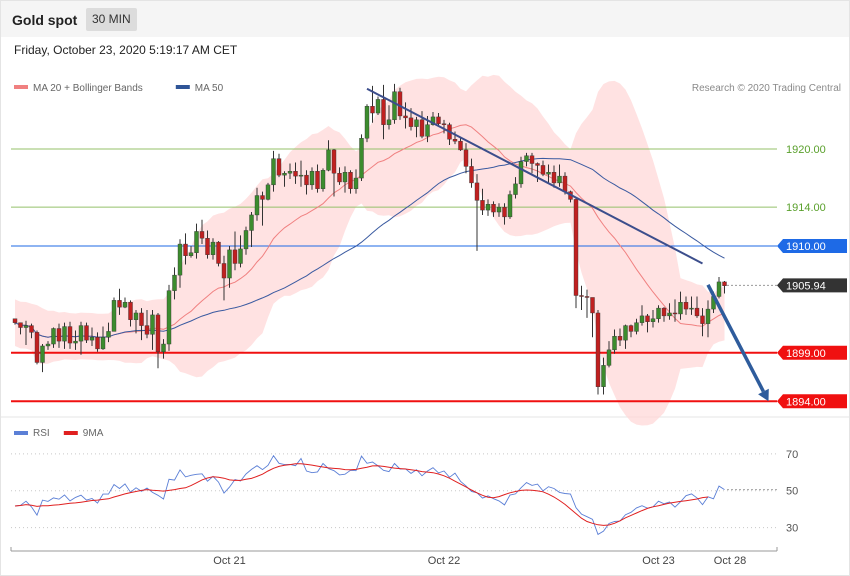 The height and width of the screenshot is (576, 850). Describe the element at coordinates (658, 561) in the screenshot. I see `x-tick-label: Oct 23` at that location.